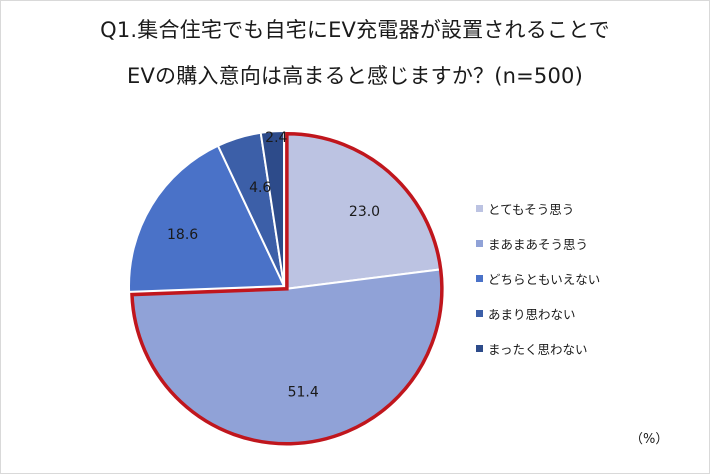 The height and width of the screenshot is (474, 710). I want to click on legend-label-4: まったく思わない, so click(538, 349).